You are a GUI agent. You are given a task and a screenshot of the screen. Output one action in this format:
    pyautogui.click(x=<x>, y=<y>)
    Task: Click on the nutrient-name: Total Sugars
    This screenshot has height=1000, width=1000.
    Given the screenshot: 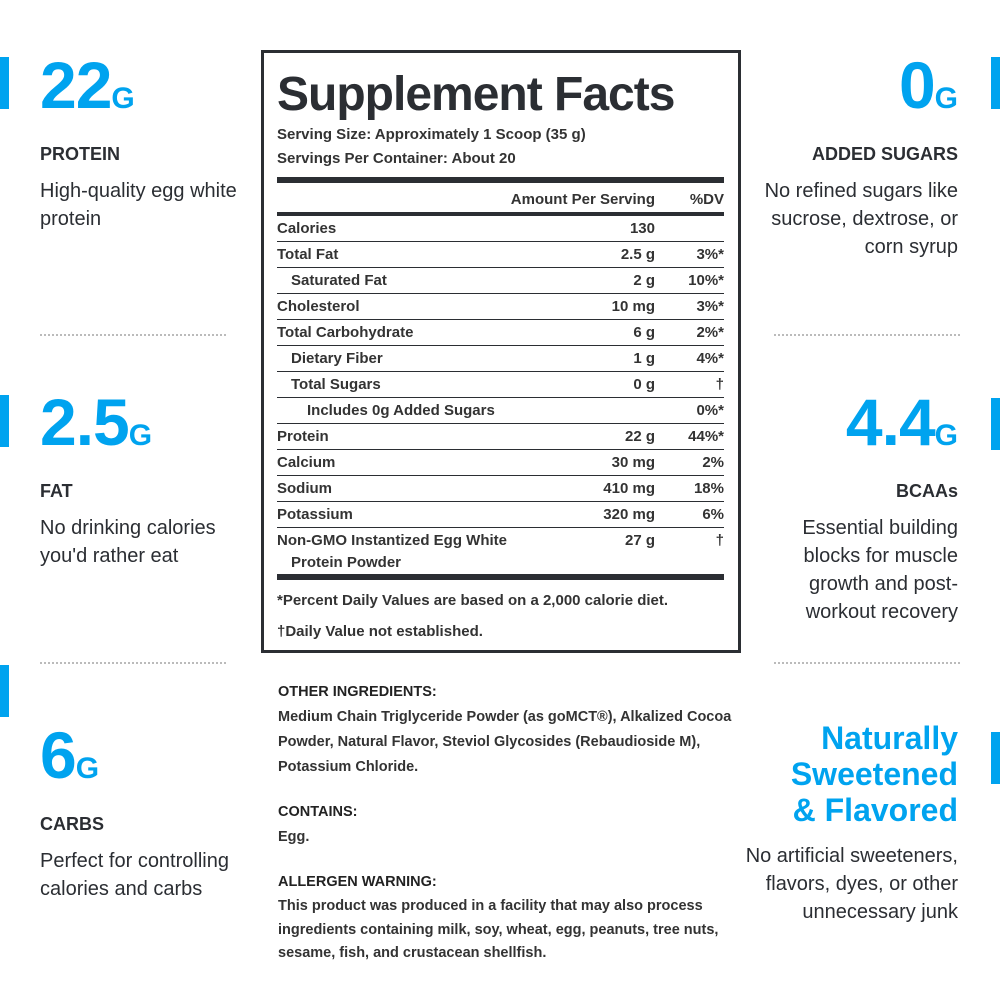 What is the action you would take?
    pyautogui.click(x=336, y=384)
    